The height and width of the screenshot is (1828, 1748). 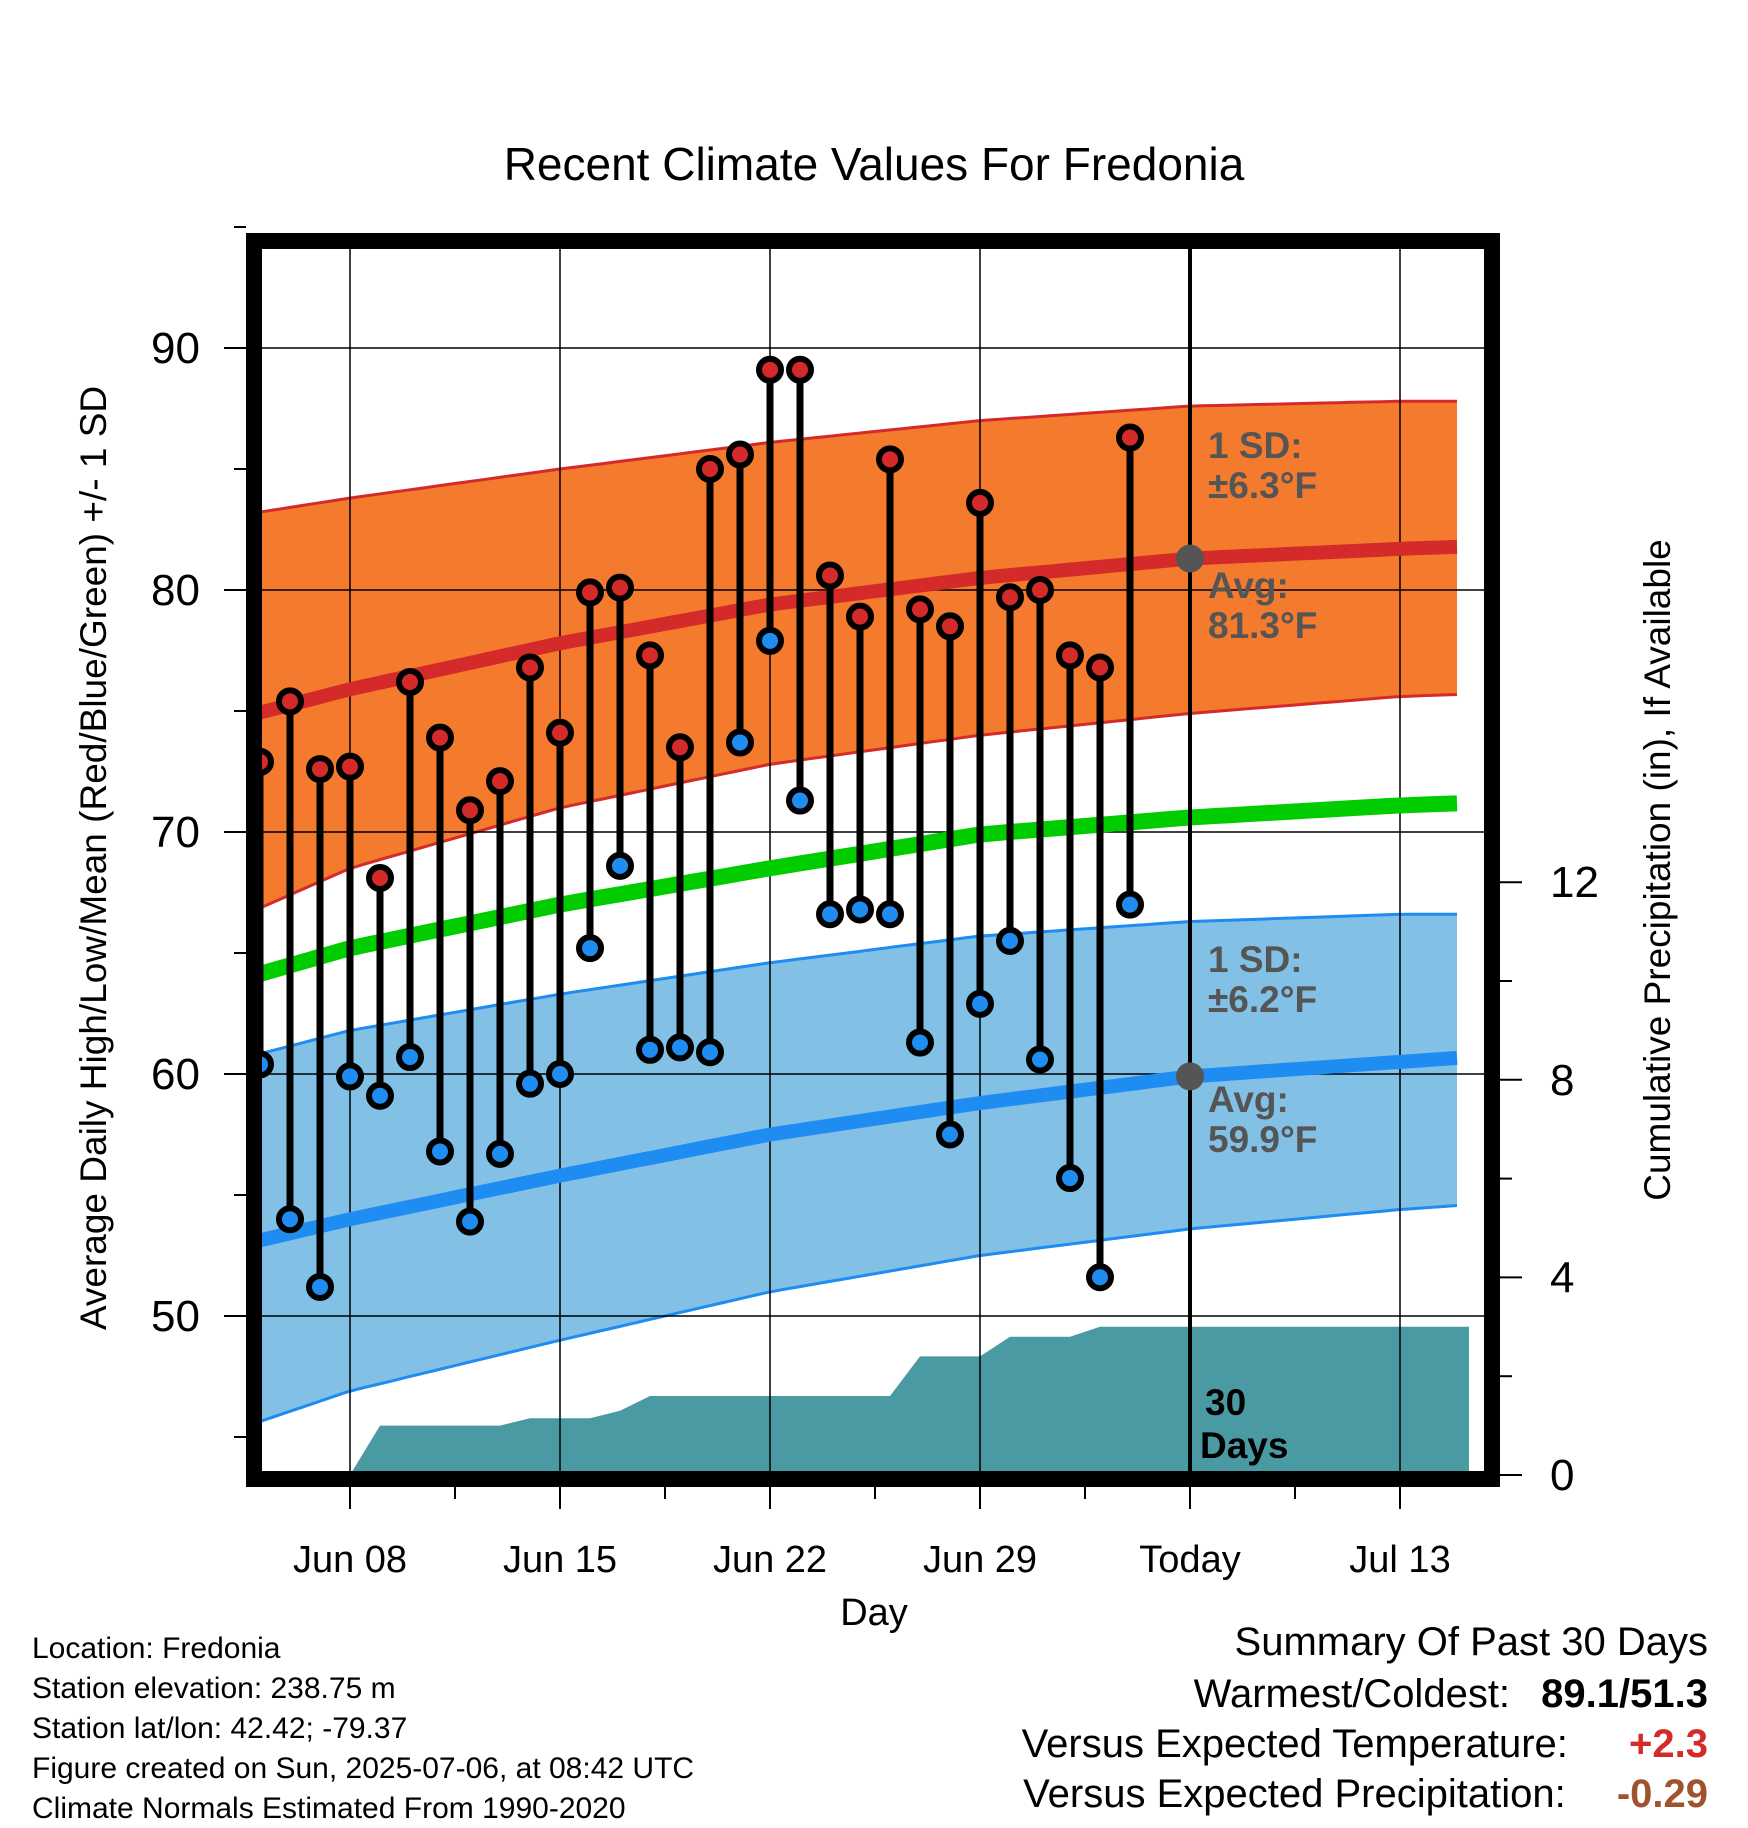 I want to click on summary-temp: Versus Expected Temperature: +2.3, so click(x=1365, y=1744).